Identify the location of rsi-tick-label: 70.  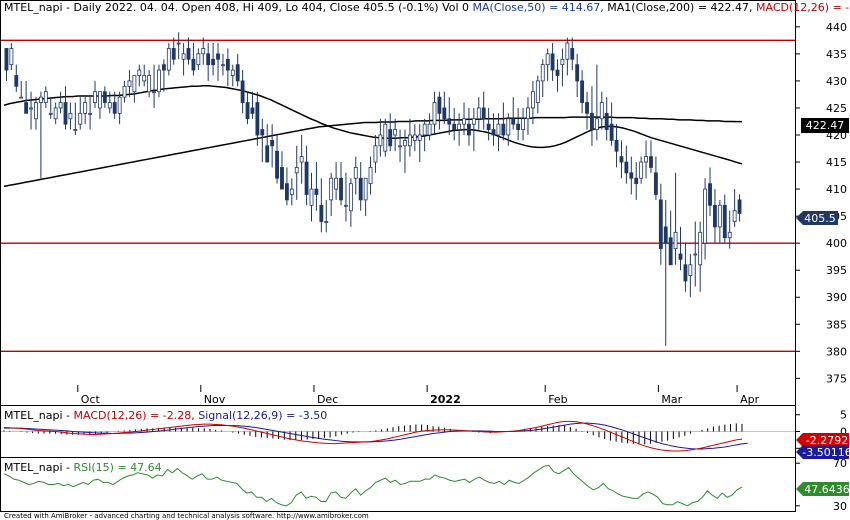
(840, 463).